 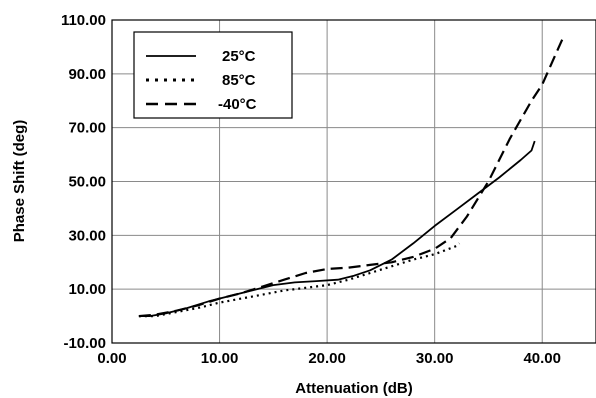 I want to click on legend-box, so click(x=213, y=75).